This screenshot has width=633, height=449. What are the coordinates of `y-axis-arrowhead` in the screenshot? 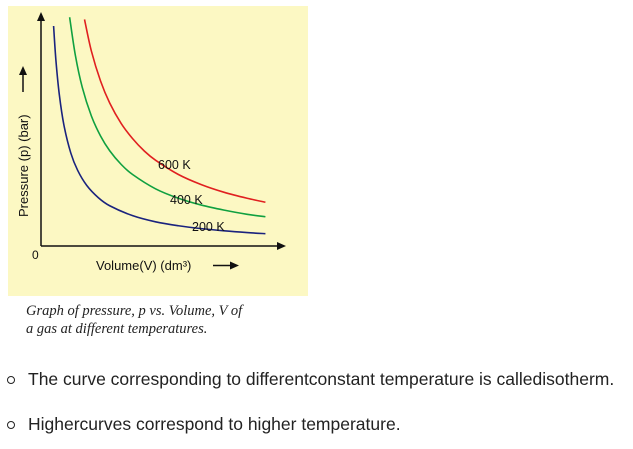 It's located at (41, 16).